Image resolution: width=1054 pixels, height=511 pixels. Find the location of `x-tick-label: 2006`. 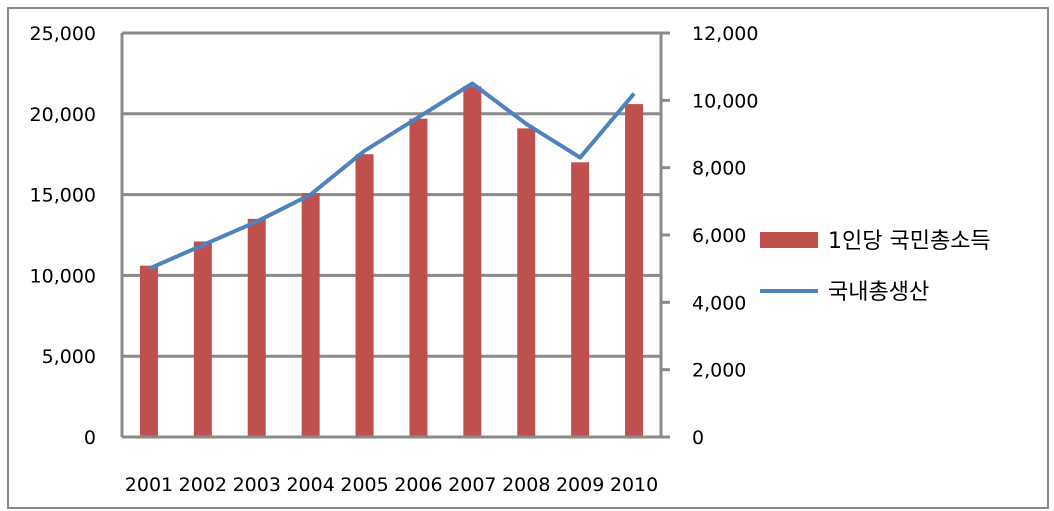

x-tick-label: 2006 is located at coordinates (418, 485).